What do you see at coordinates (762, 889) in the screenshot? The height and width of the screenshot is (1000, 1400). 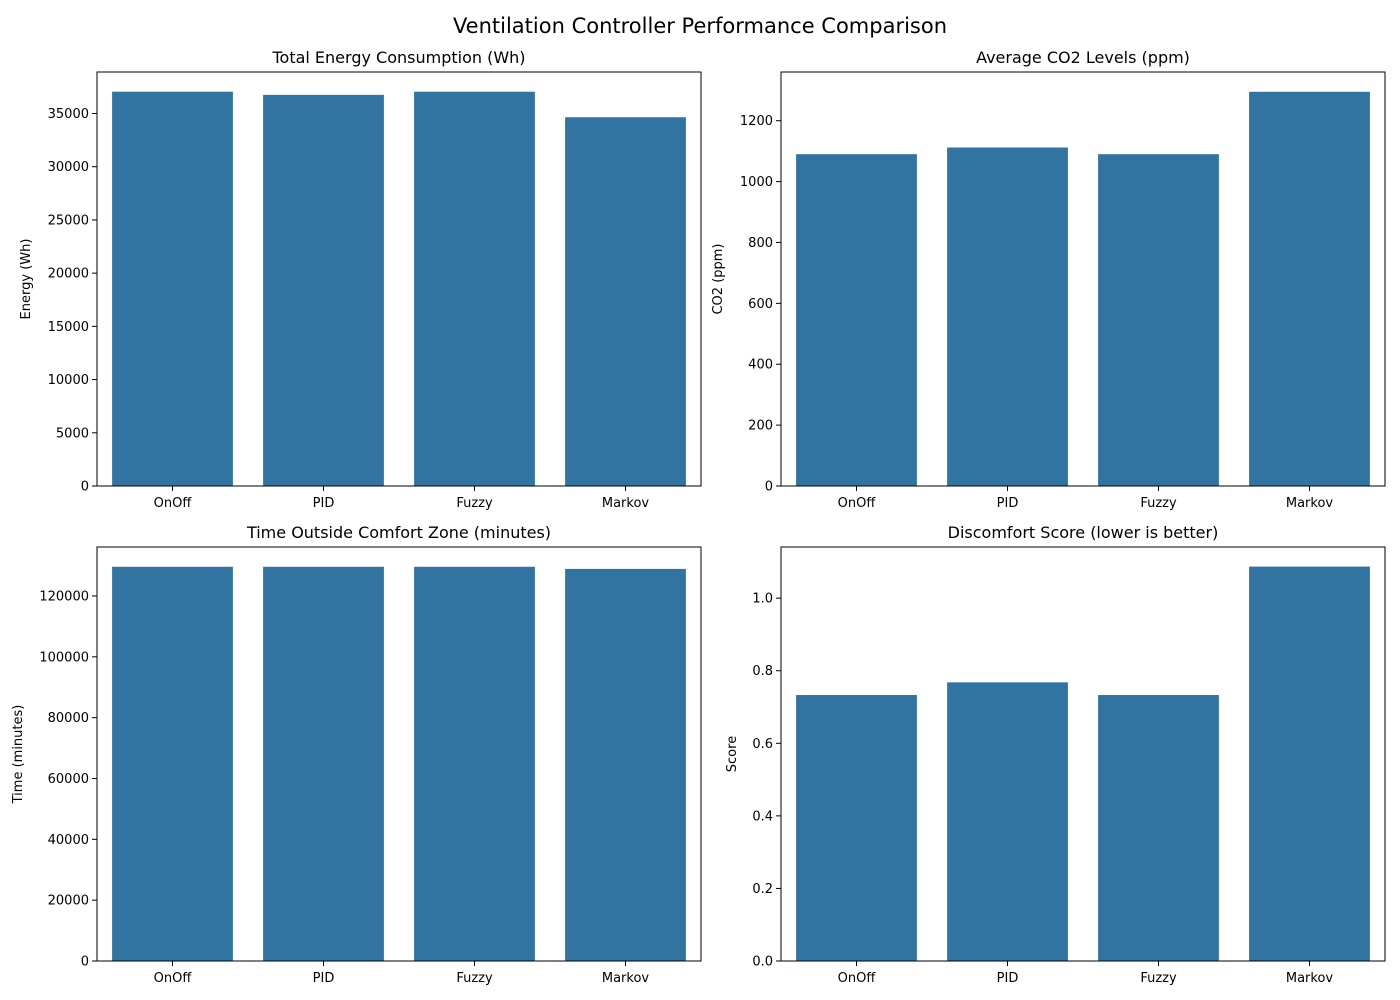 I see `y-tick-label: 0.2` at bounding box center [762, 889].